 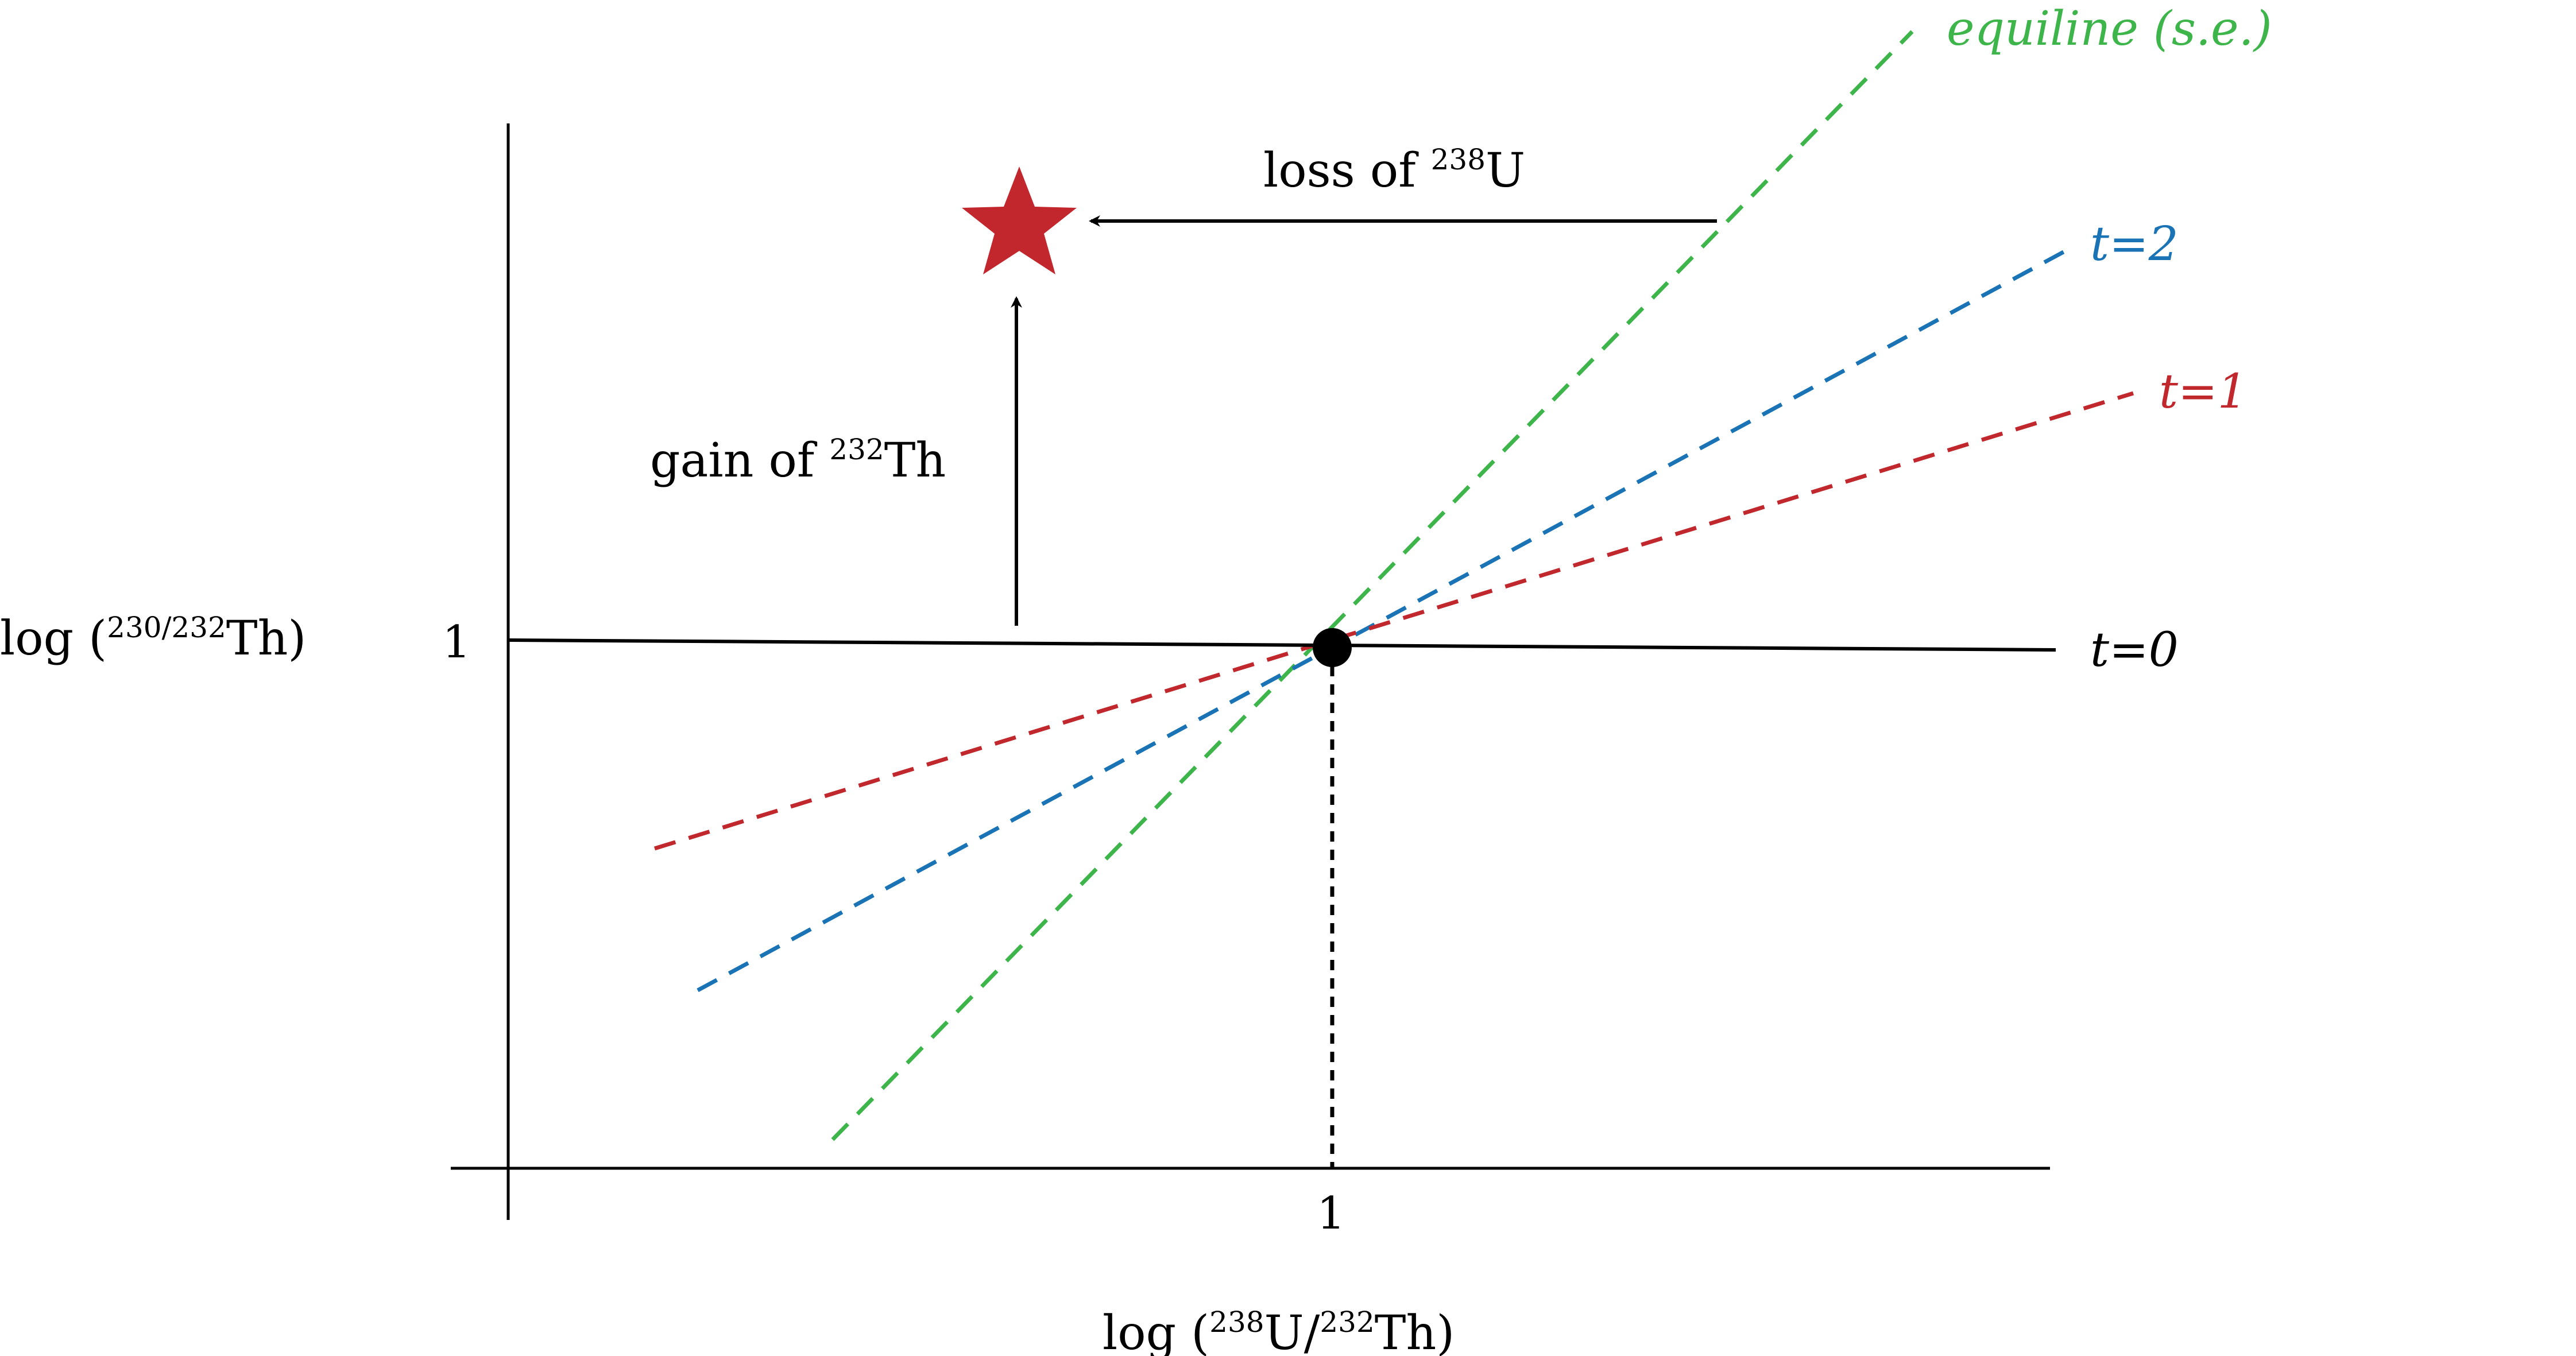 What do you see at coordinates (739, 460) in the screenshot?
I see `gain-annotation-prefix: gain of` at bounding box center [739, 460].